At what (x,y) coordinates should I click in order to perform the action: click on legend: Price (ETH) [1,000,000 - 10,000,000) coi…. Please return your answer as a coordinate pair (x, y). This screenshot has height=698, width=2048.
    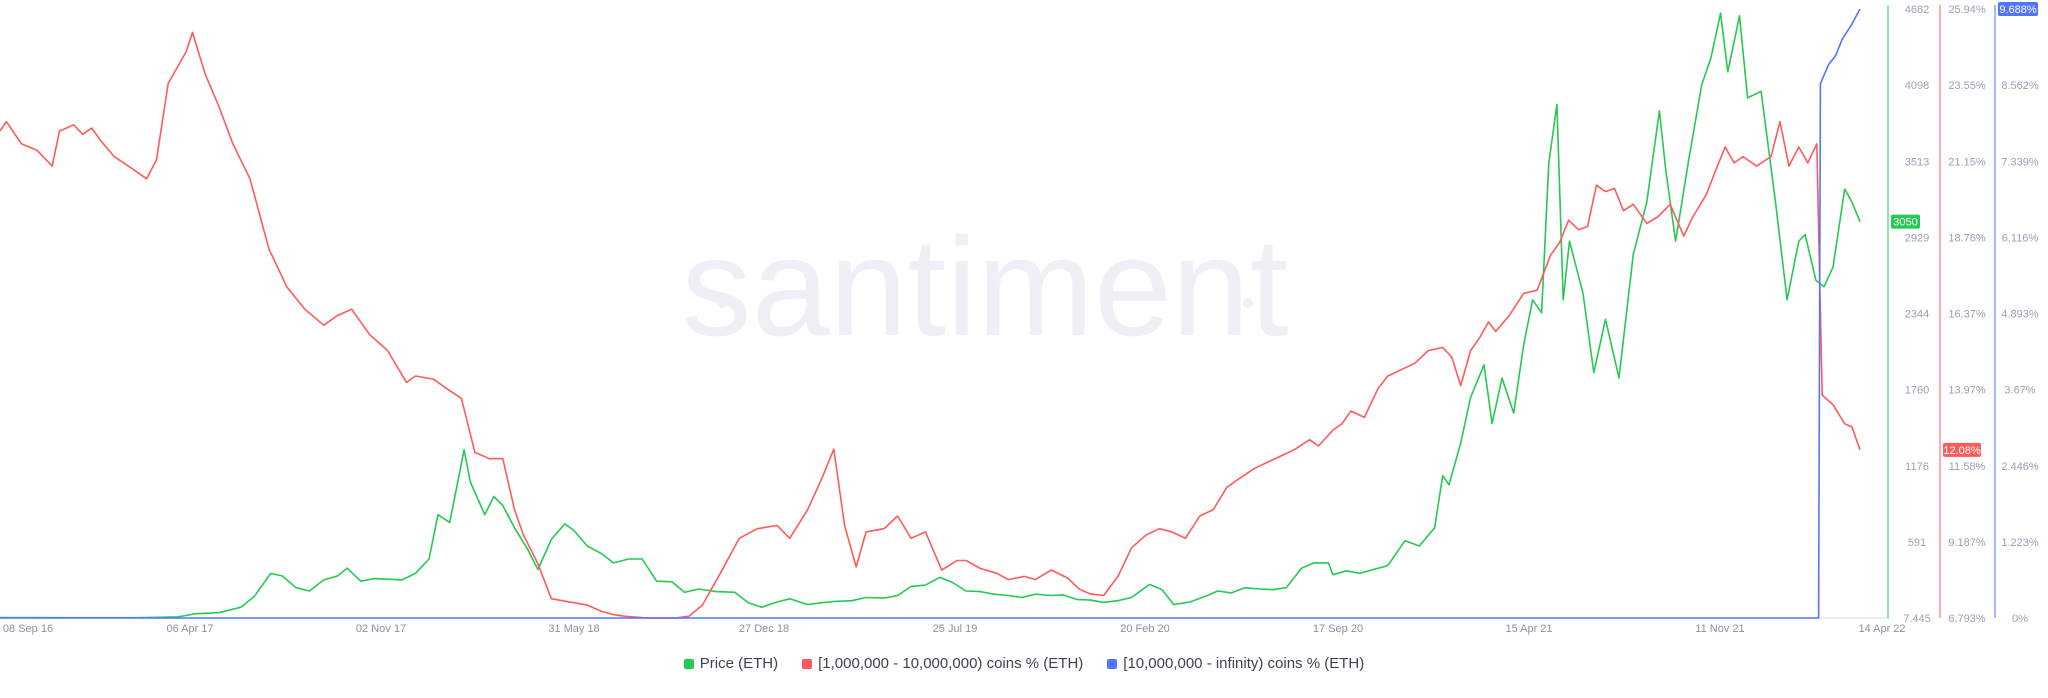
    Looking at the image, I should click on (1024, 663).